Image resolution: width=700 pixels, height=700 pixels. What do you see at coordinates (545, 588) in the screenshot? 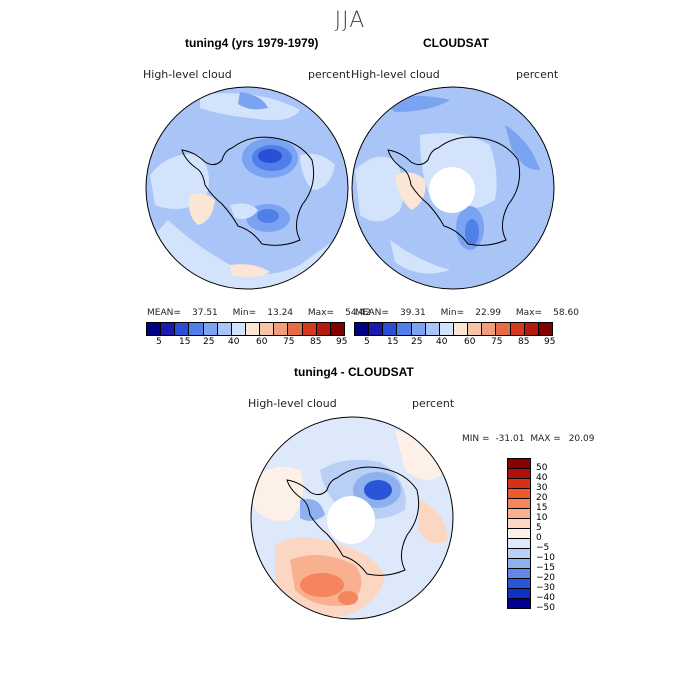
I see `panel3-tick-12: −30` at bounding box center [545, 588].